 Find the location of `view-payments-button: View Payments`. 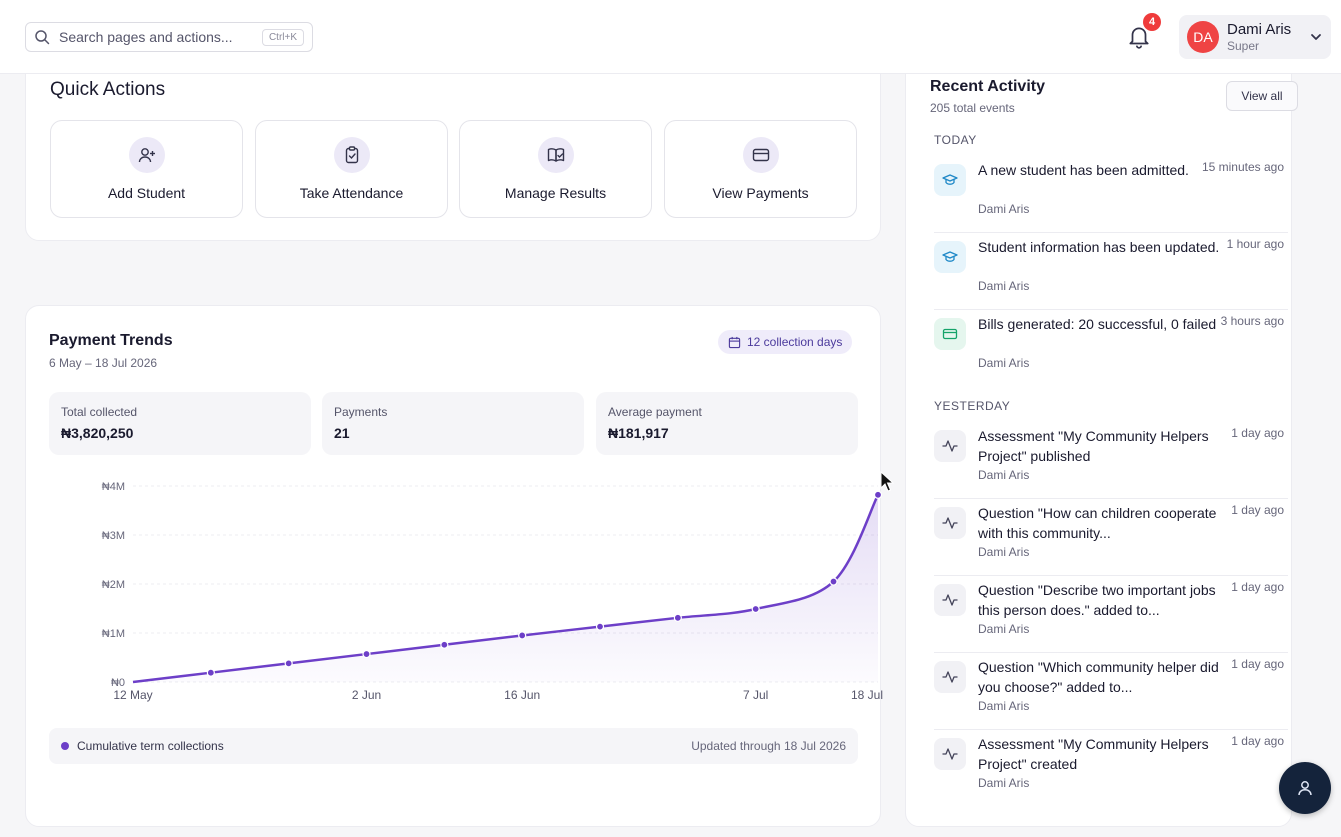

view-payments-button: View Payments is located at coordinates (760, 169).